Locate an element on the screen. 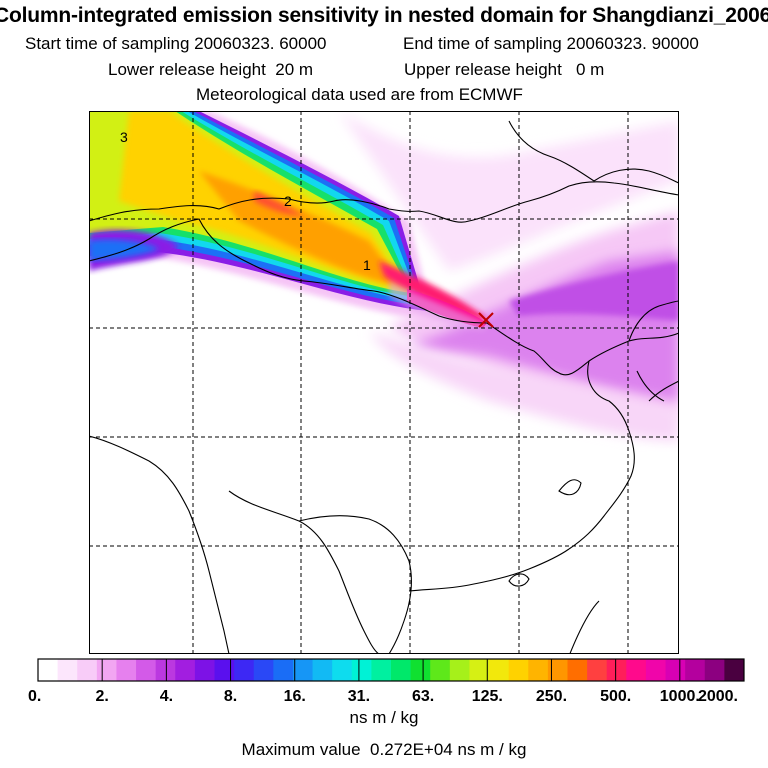 The image size is (768, 768). plume-spot-red is located at coordinates (279, 203).